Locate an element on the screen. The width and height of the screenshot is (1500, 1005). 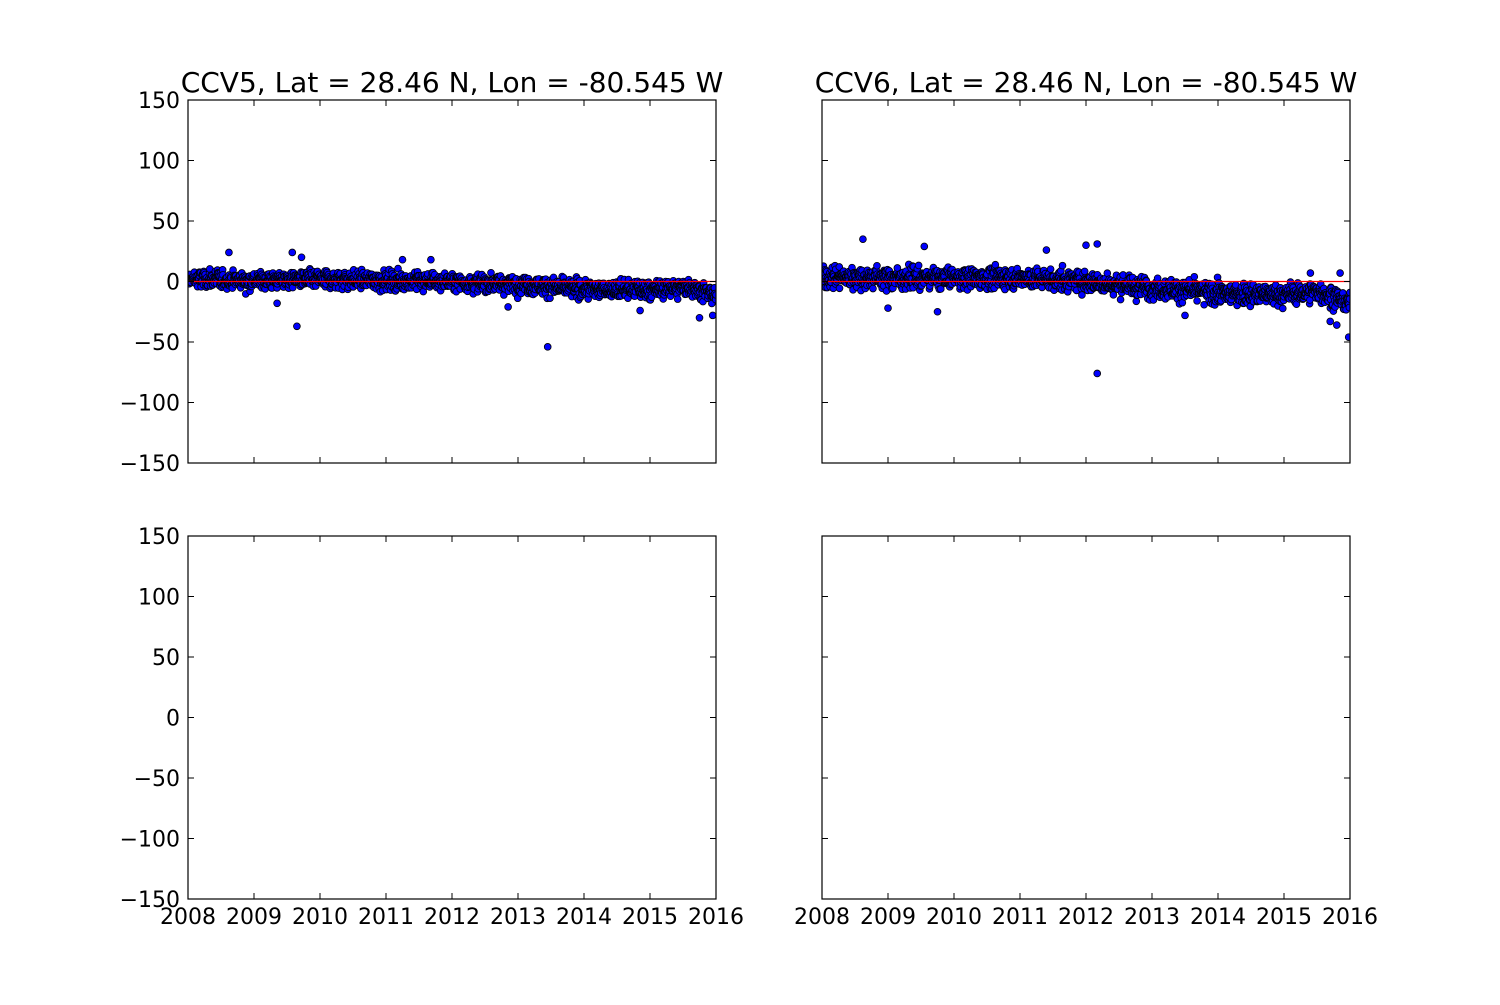
subplot-title: CCV5, Lat = 28.46 N, Lon = -80.545 W is located at coordinates (452, 82).